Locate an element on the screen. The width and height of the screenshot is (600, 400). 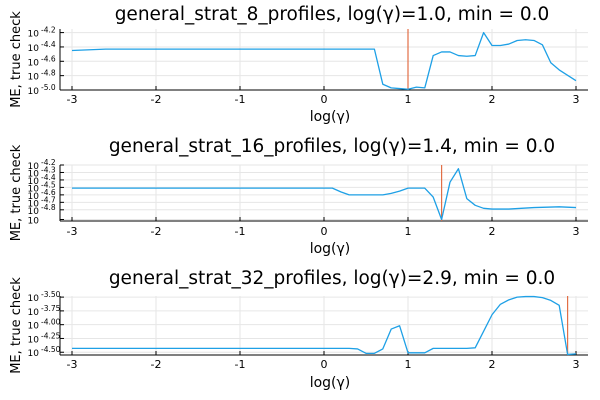
y-tick-exponent: -3.50 is located at coordinates (51, 294).